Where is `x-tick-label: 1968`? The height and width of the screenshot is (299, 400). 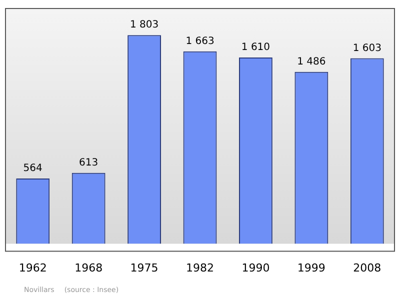 x-tick-label: 1968 is located at coordinates (88, 267).